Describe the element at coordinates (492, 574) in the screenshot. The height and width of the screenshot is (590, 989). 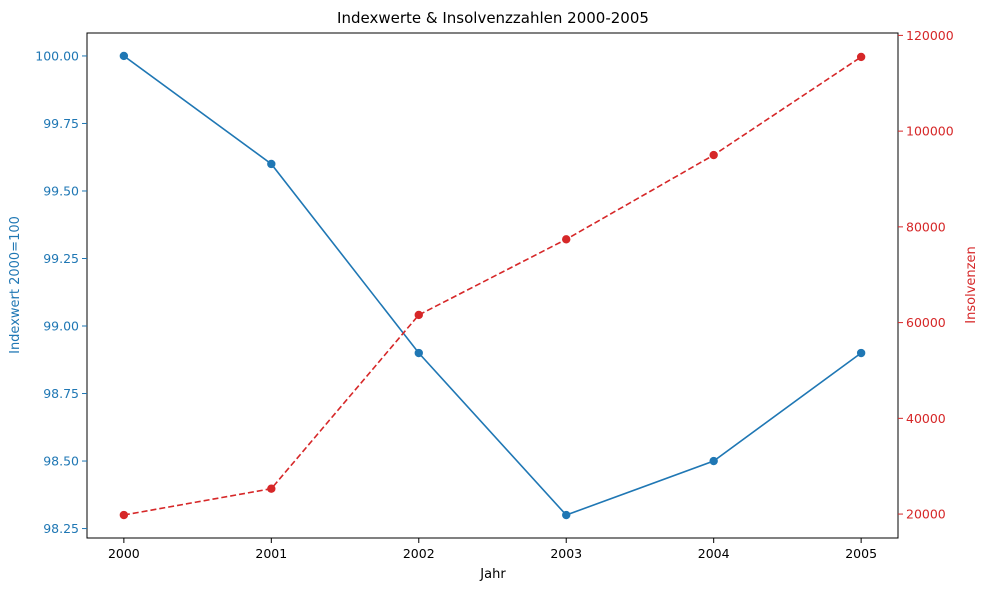
I see `x-axis-label: Jahr` at that location.